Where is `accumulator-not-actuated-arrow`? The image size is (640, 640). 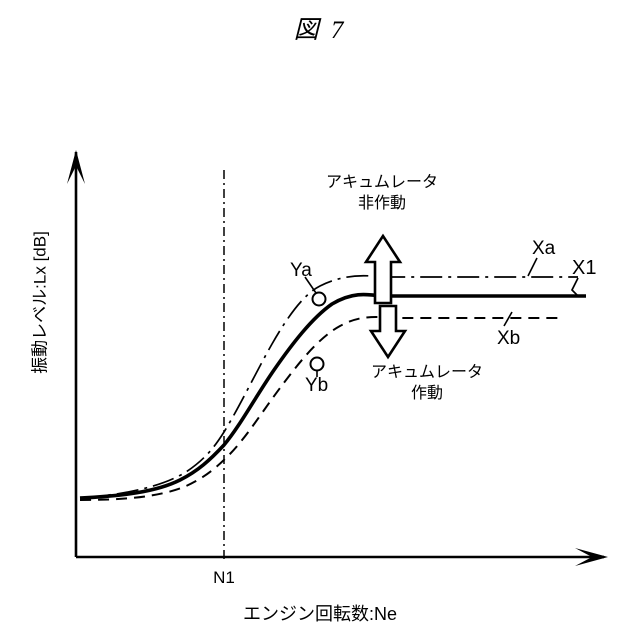 accumulator-not-actuated-arrow is located at coordinates (383, 269).